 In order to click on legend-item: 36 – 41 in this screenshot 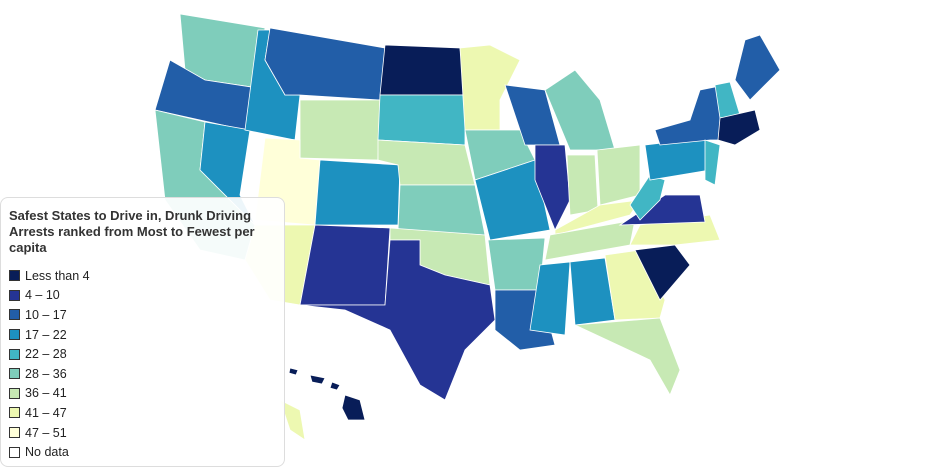, I will do `click(142, 394)`.